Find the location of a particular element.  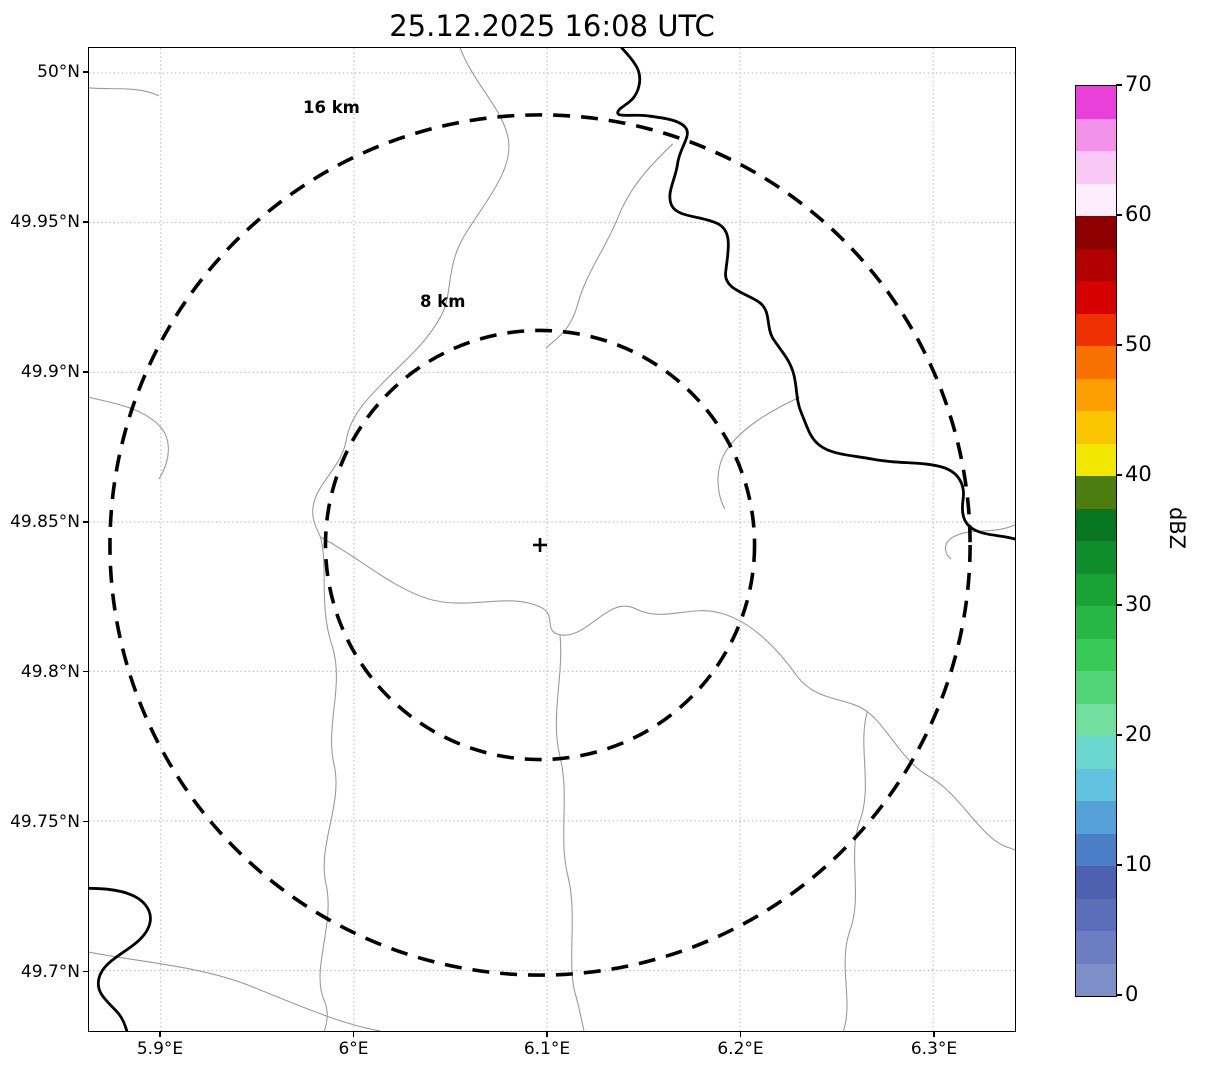

y-tick-label: 49.7°N is located at coordinates (50, 971).